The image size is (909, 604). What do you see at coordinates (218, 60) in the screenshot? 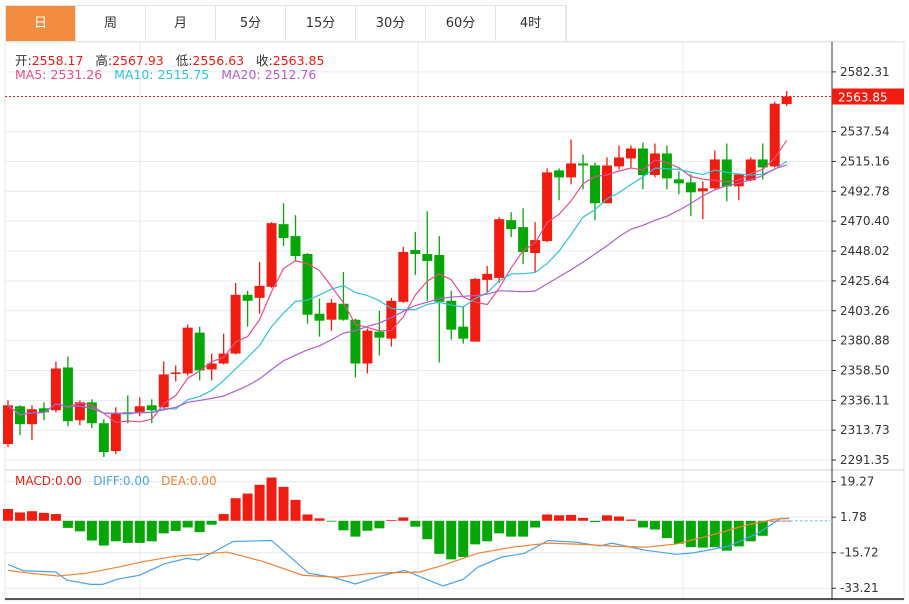
I see `low-value: 2556.63` at bounding box center [218, 60].